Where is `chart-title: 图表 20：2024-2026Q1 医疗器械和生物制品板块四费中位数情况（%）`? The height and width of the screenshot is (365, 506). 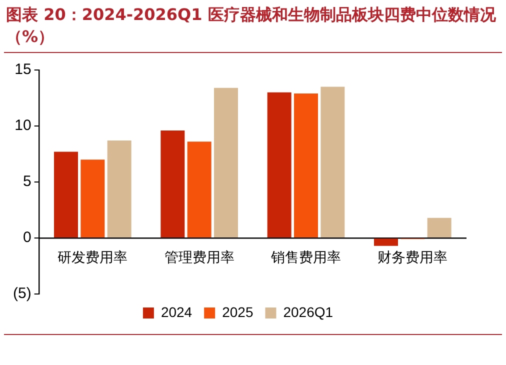
chart-title: 图表 20：2024-2026Q1 医疗器械和生物制品板块四费中位数情况（%） is located at coordinates (251, 26).